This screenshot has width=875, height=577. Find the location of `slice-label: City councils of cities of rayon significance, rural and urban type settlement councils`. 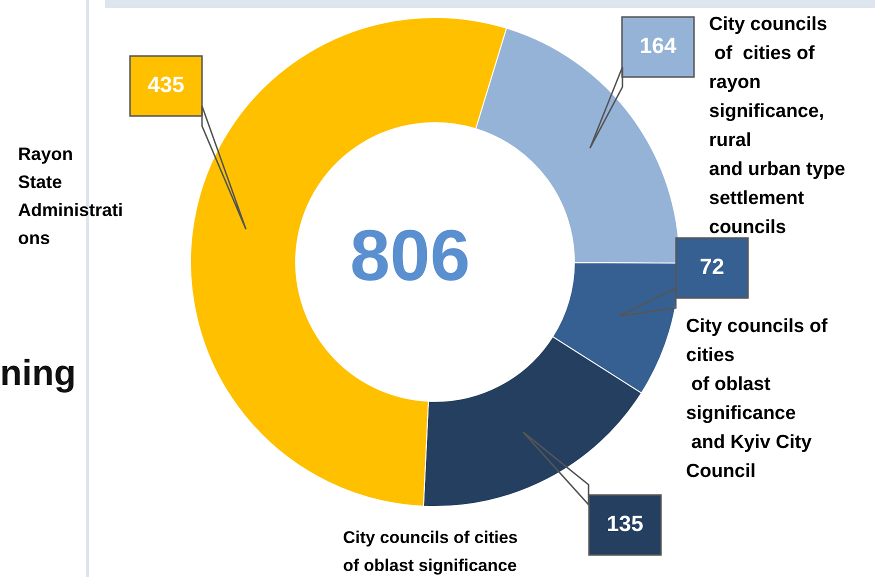

slice-label: City councils of cities of rayon significance, rural and urban type settlement councils is located at coordinates (777, 126).